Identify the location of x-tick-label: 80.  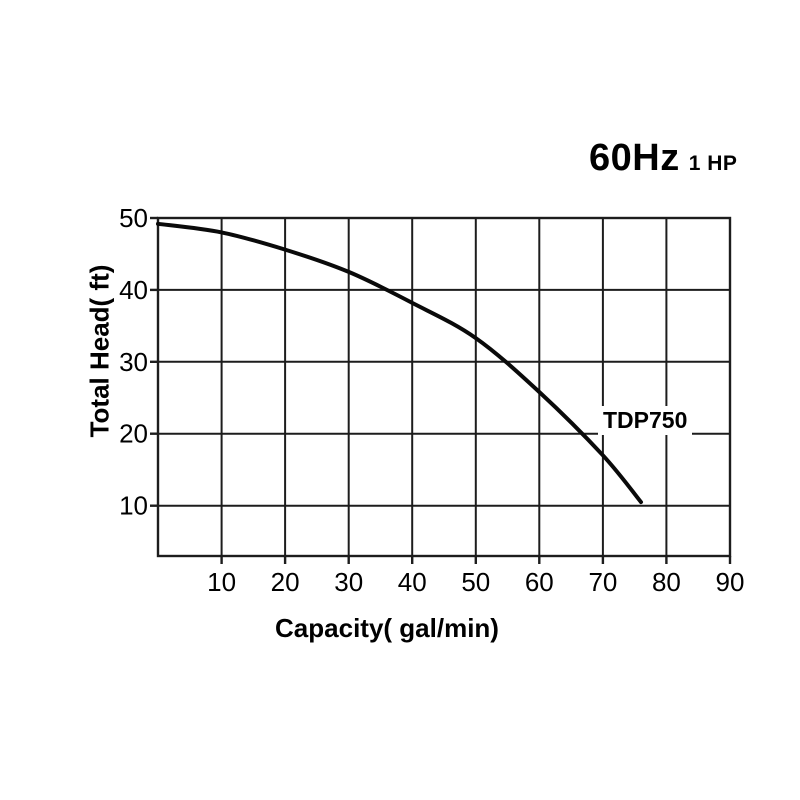
(666, 582).